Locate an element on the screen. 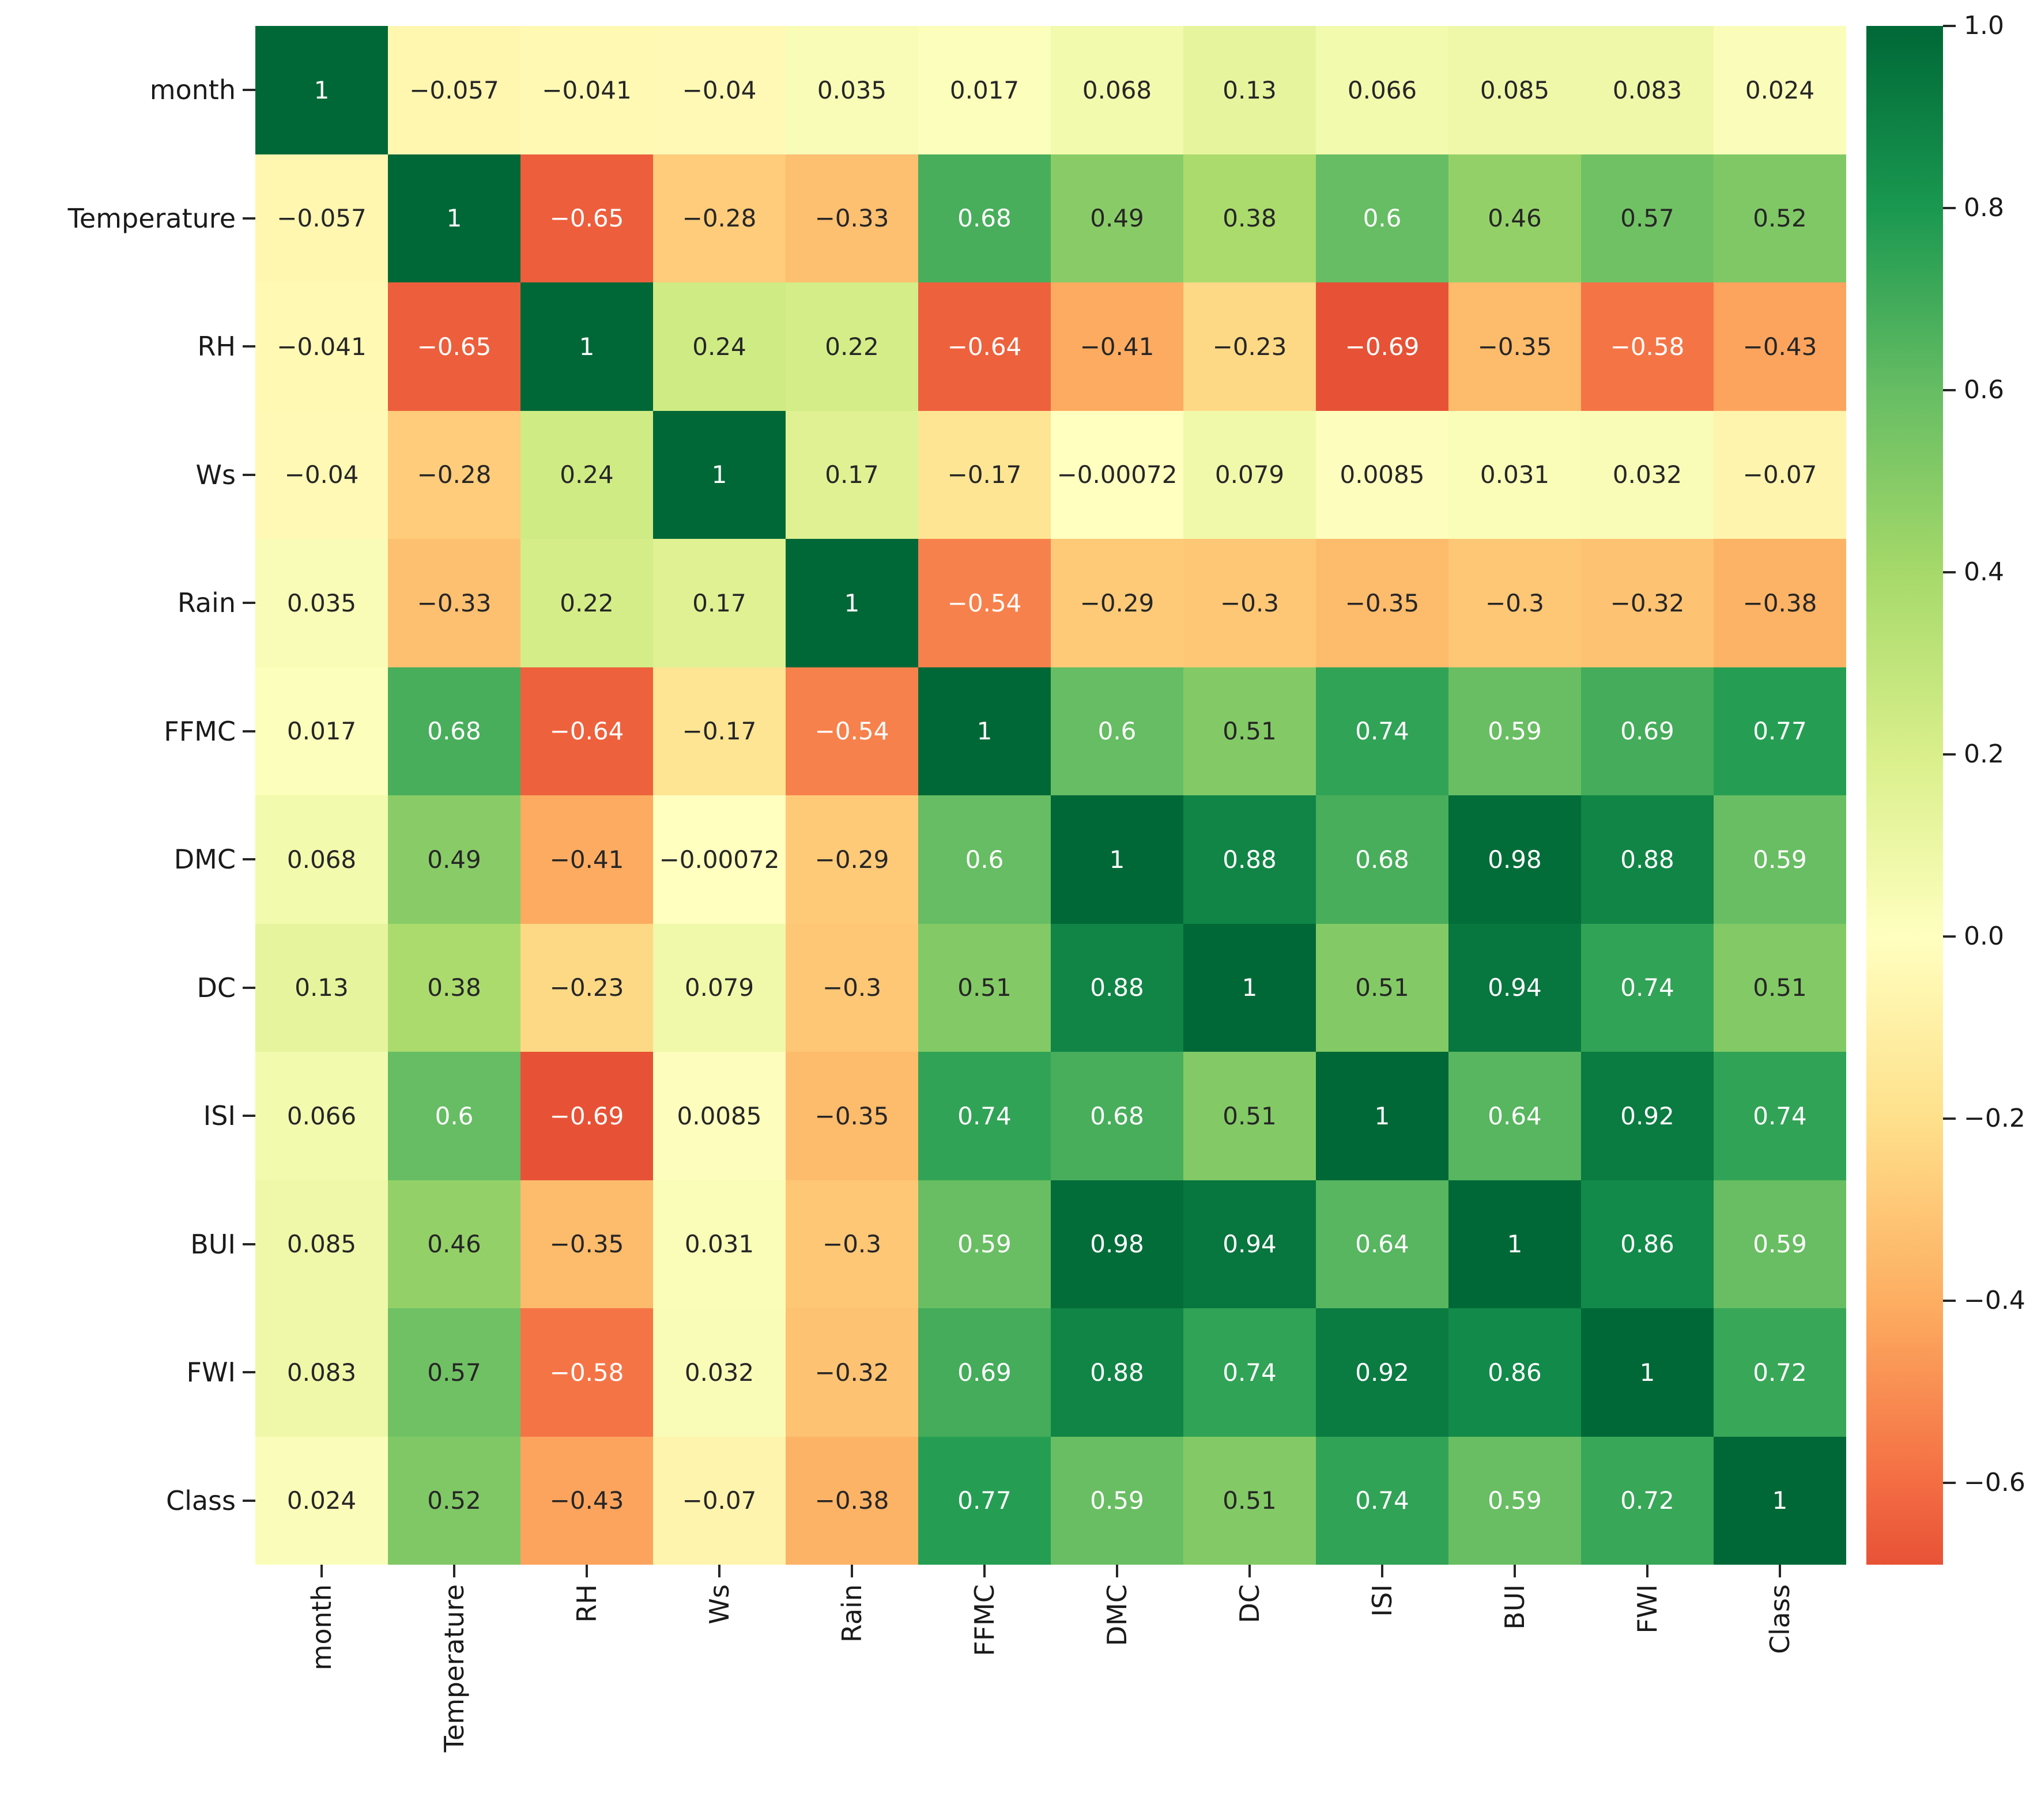 The height and width of the screenshot is (1820, 2041). cell-value: −0.54 is located at coordinates (851, 731).